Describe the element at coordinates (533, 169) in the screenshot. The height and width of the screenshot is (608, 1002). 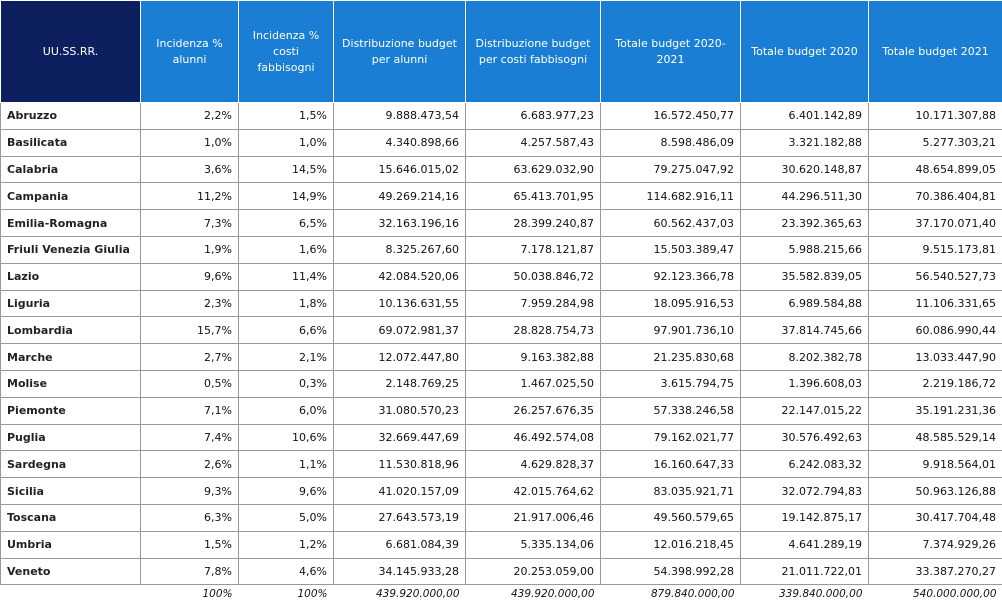
I see `table-cell: 63.629.032,90` at that location.